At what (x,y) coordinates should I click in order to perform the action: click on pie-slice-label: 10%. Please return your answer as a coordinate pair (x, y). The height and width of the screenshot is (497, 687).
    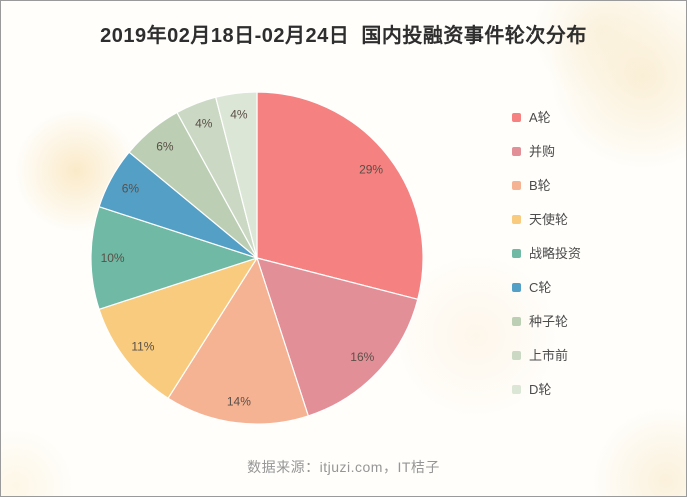
    Looking at the image, I should click on (113, 258).